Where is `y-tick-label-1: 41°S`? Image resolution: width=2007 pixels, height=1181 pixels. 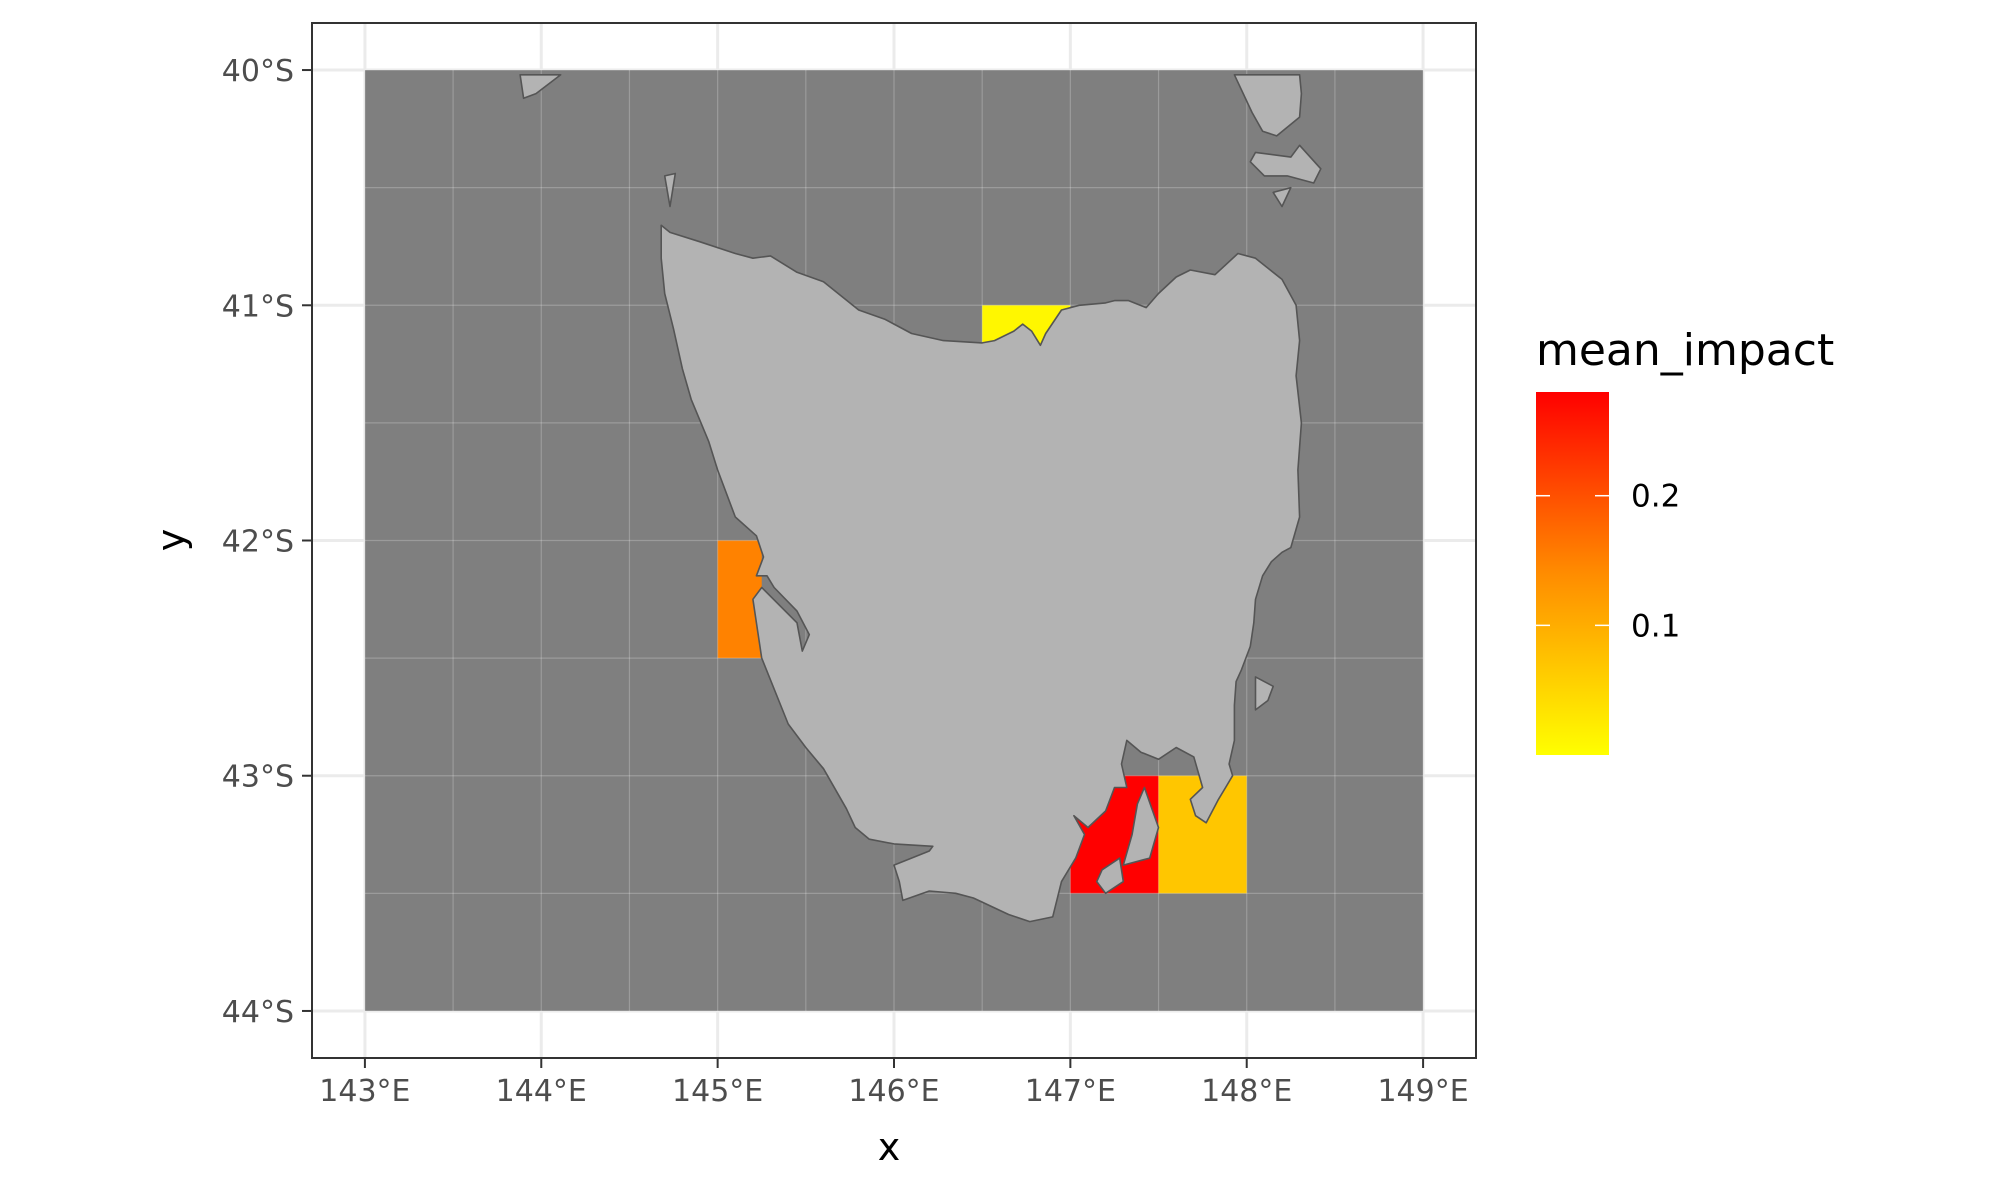 y-tick-label-1: 41°S is located at coordinates (258, 306).